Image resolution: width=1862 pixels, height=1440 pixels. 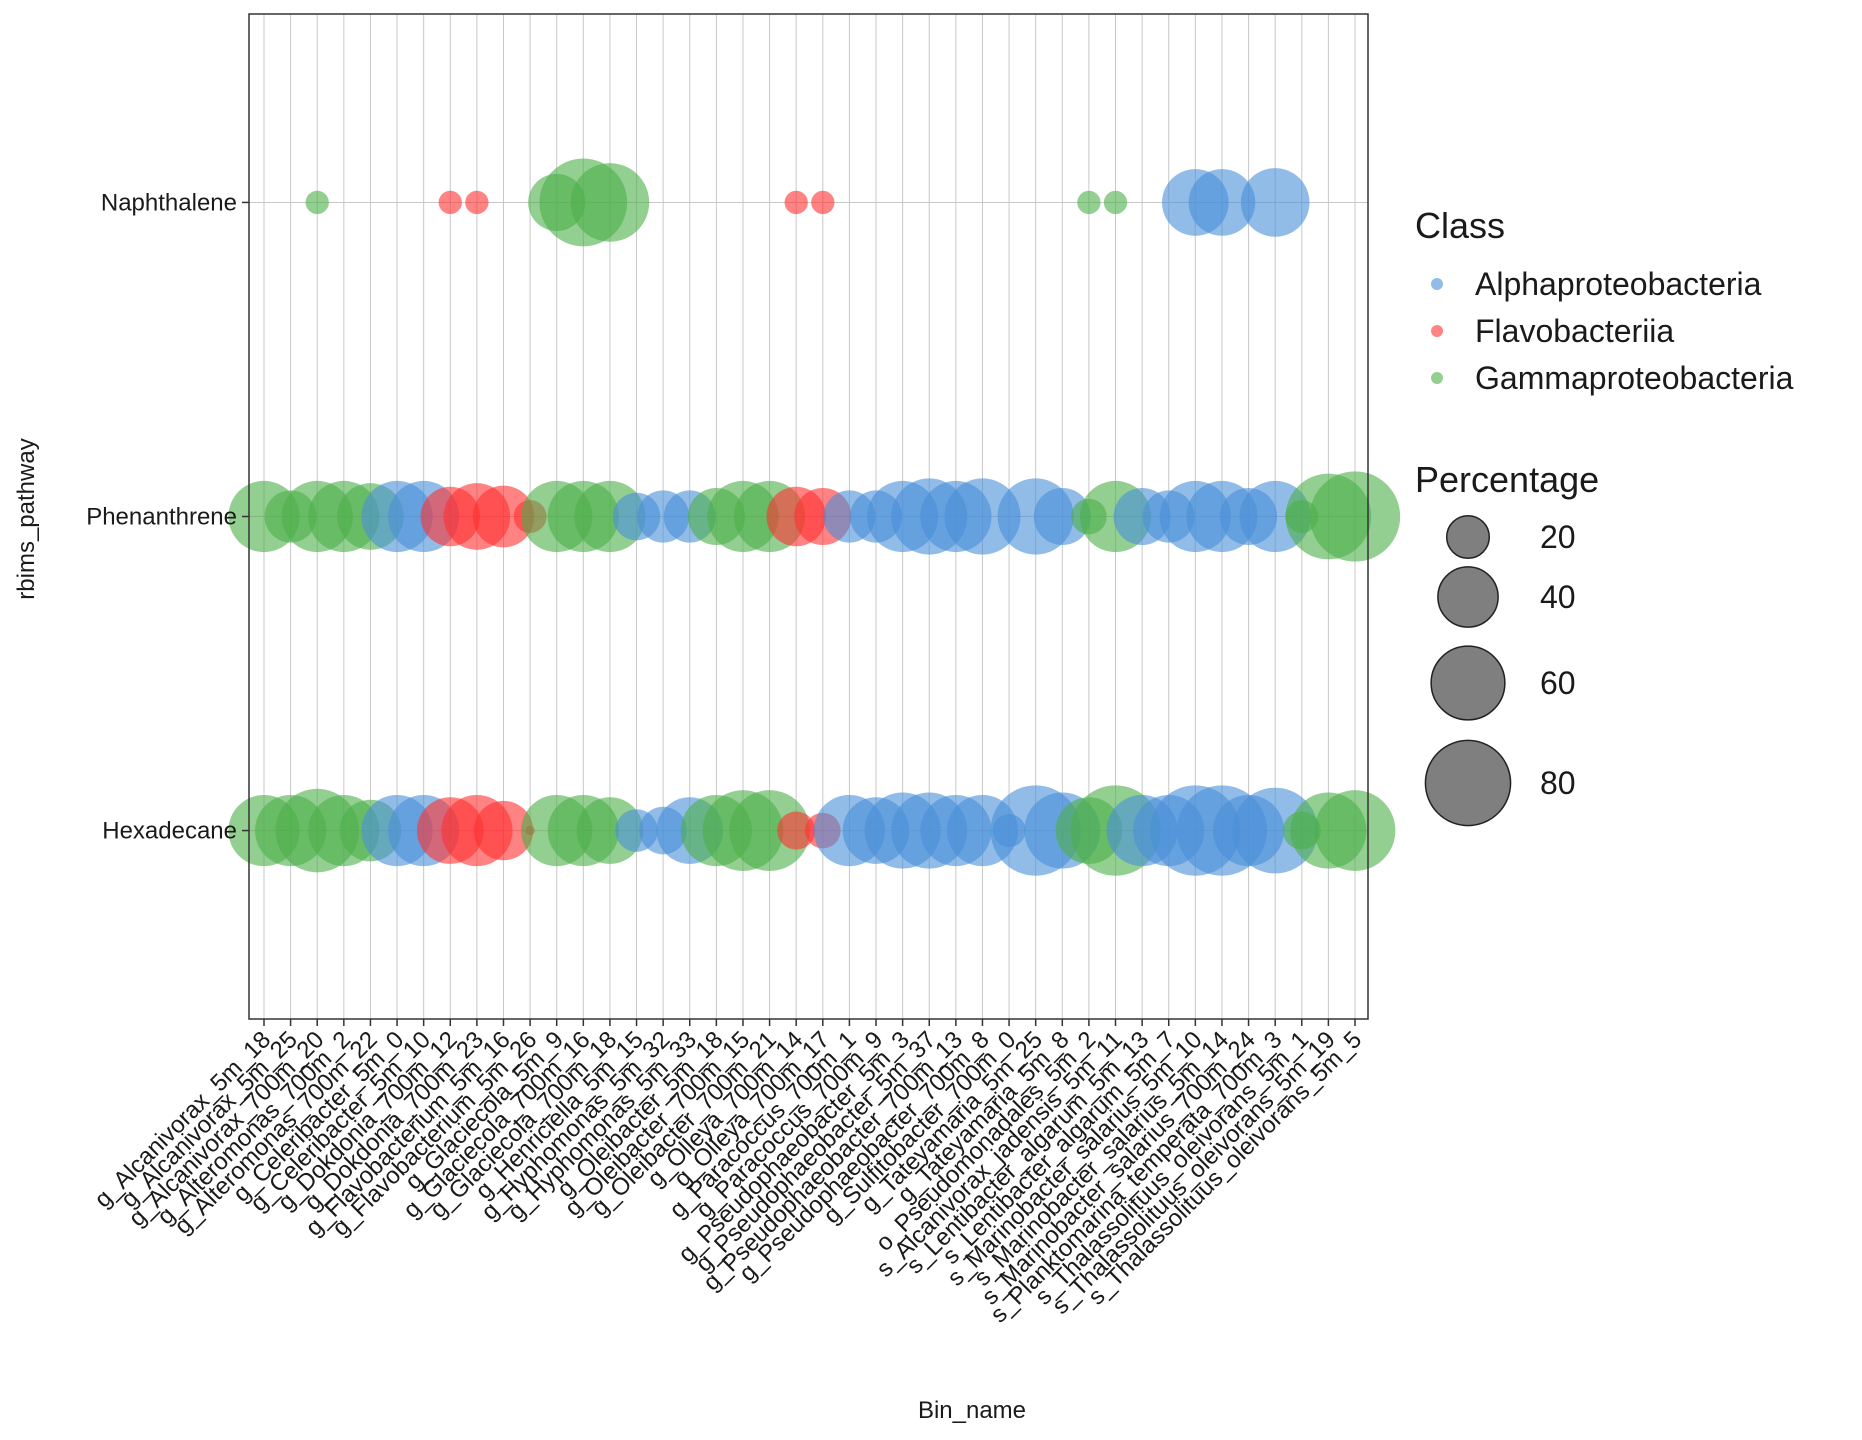 I want to click on legend-label: Flavobacteriia, so click(x=1574, y=331).